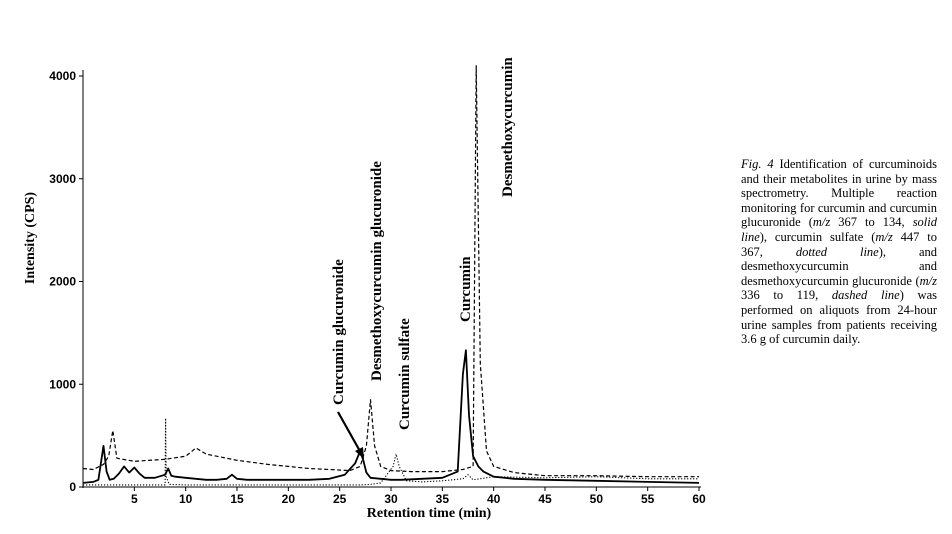 This screenshot has height=534, width=952. What do you see at coordinates (545, 499) in the screenshot?
I see `x-tick-label: 45` at bounding box center [545, 499].